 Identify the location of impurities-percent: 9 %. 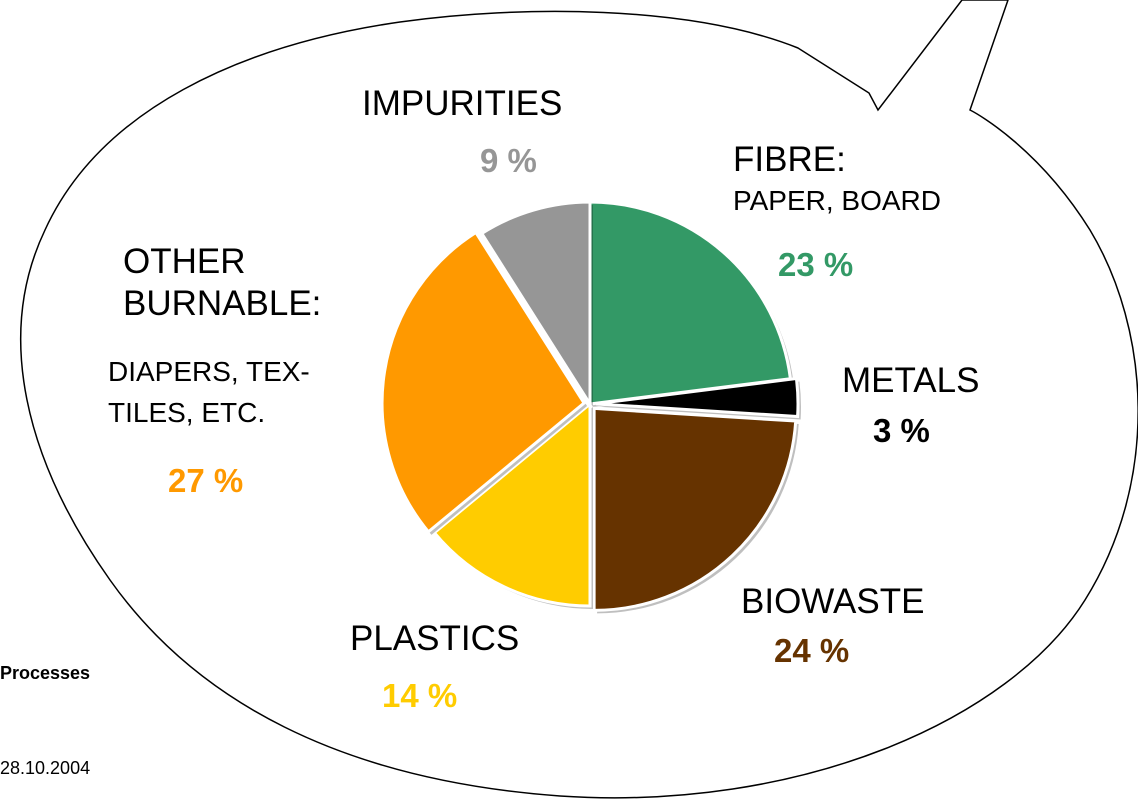
(508, 160).